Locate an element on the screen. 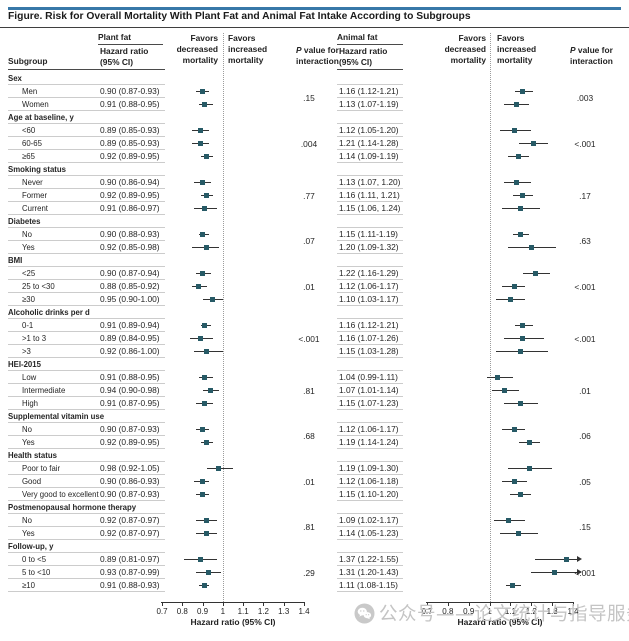 The image size is (629, 641). axis-tick-label: 1.2 is located at coordinates (263, 611).